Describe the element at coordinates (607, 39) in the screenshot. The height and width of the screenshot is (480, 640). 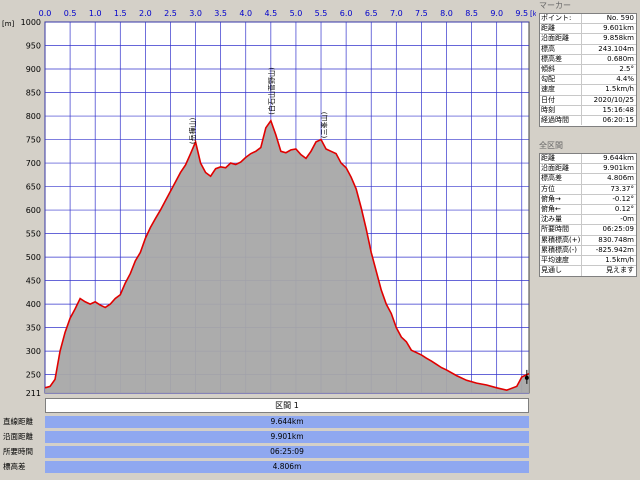
I see `info-value: 9.858km` at that location.